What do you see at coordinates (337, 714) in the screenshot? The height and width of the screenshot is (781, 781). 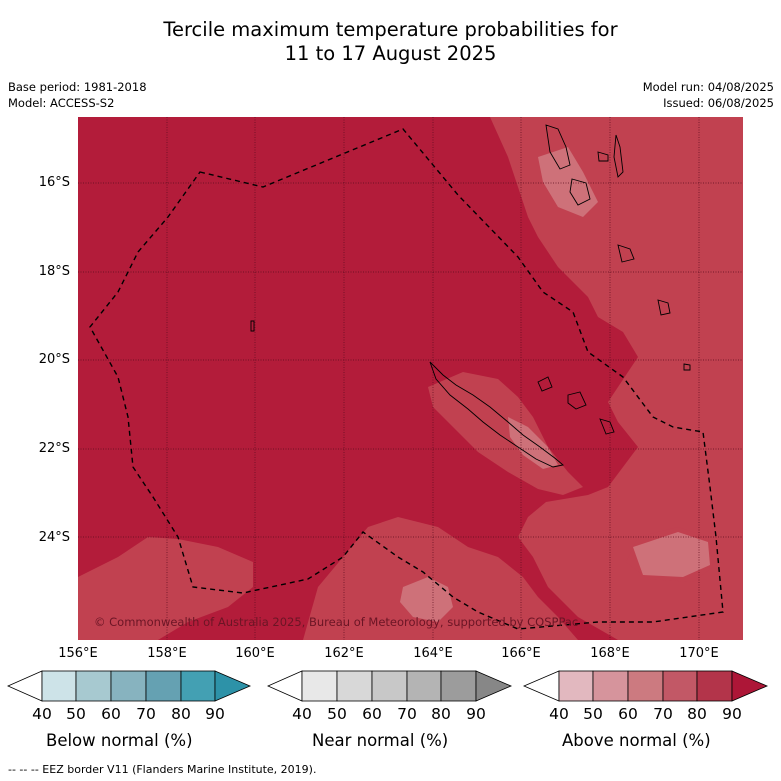 I see `near-tick-50: 50` at bounding box center [337, 714].